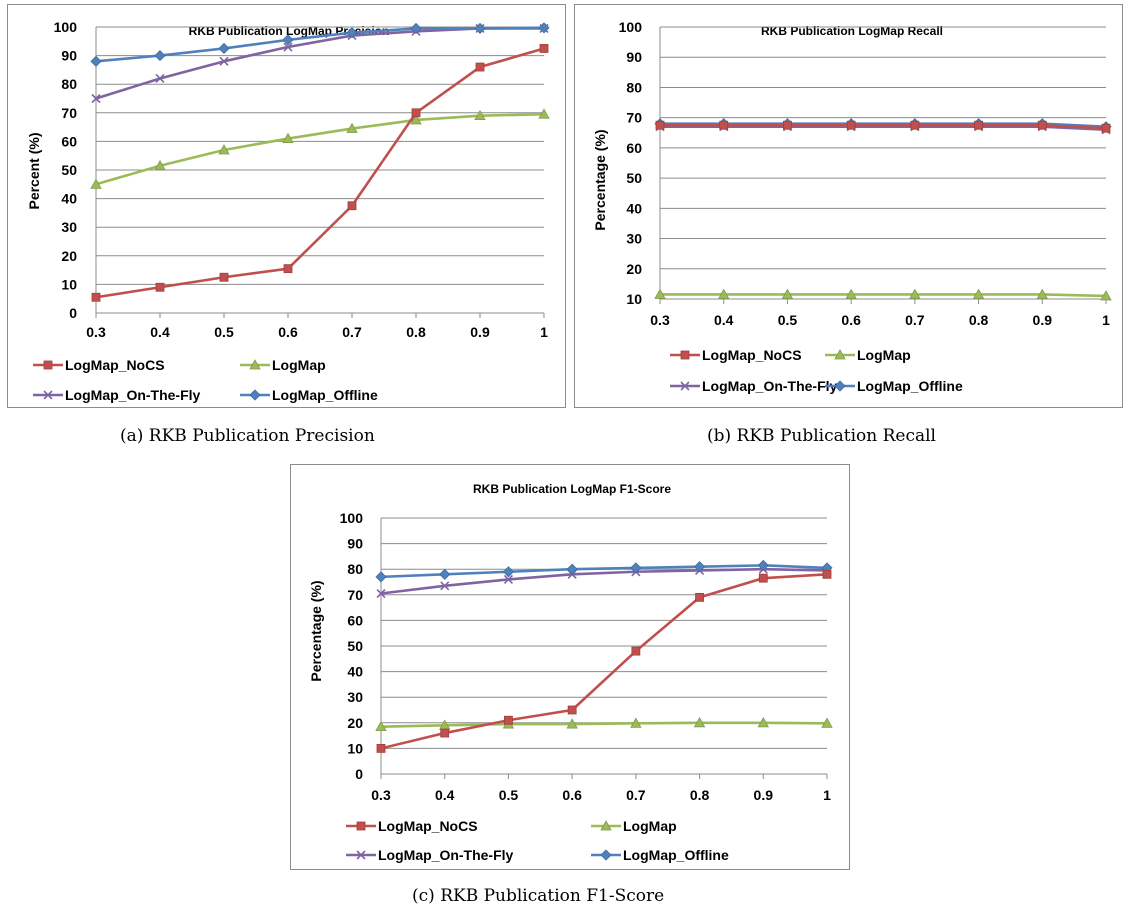 This screenshot has height=914, width=1123. I want to click on y-tick-label: 30, so click(355, 697).